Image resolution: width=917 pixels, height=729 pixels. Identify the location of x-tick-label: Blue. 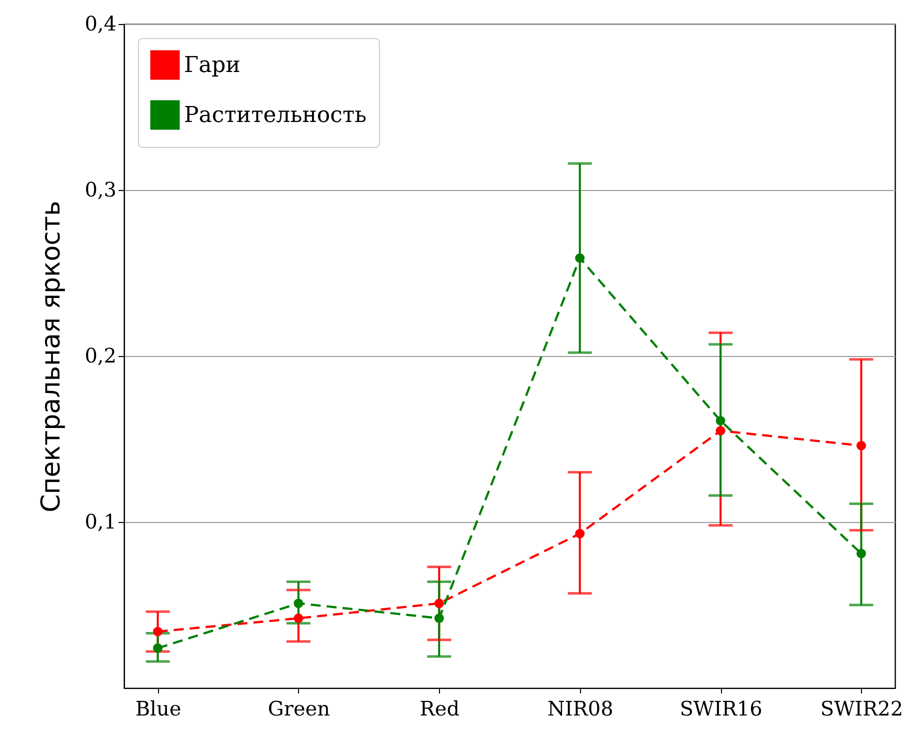
(158, 708).